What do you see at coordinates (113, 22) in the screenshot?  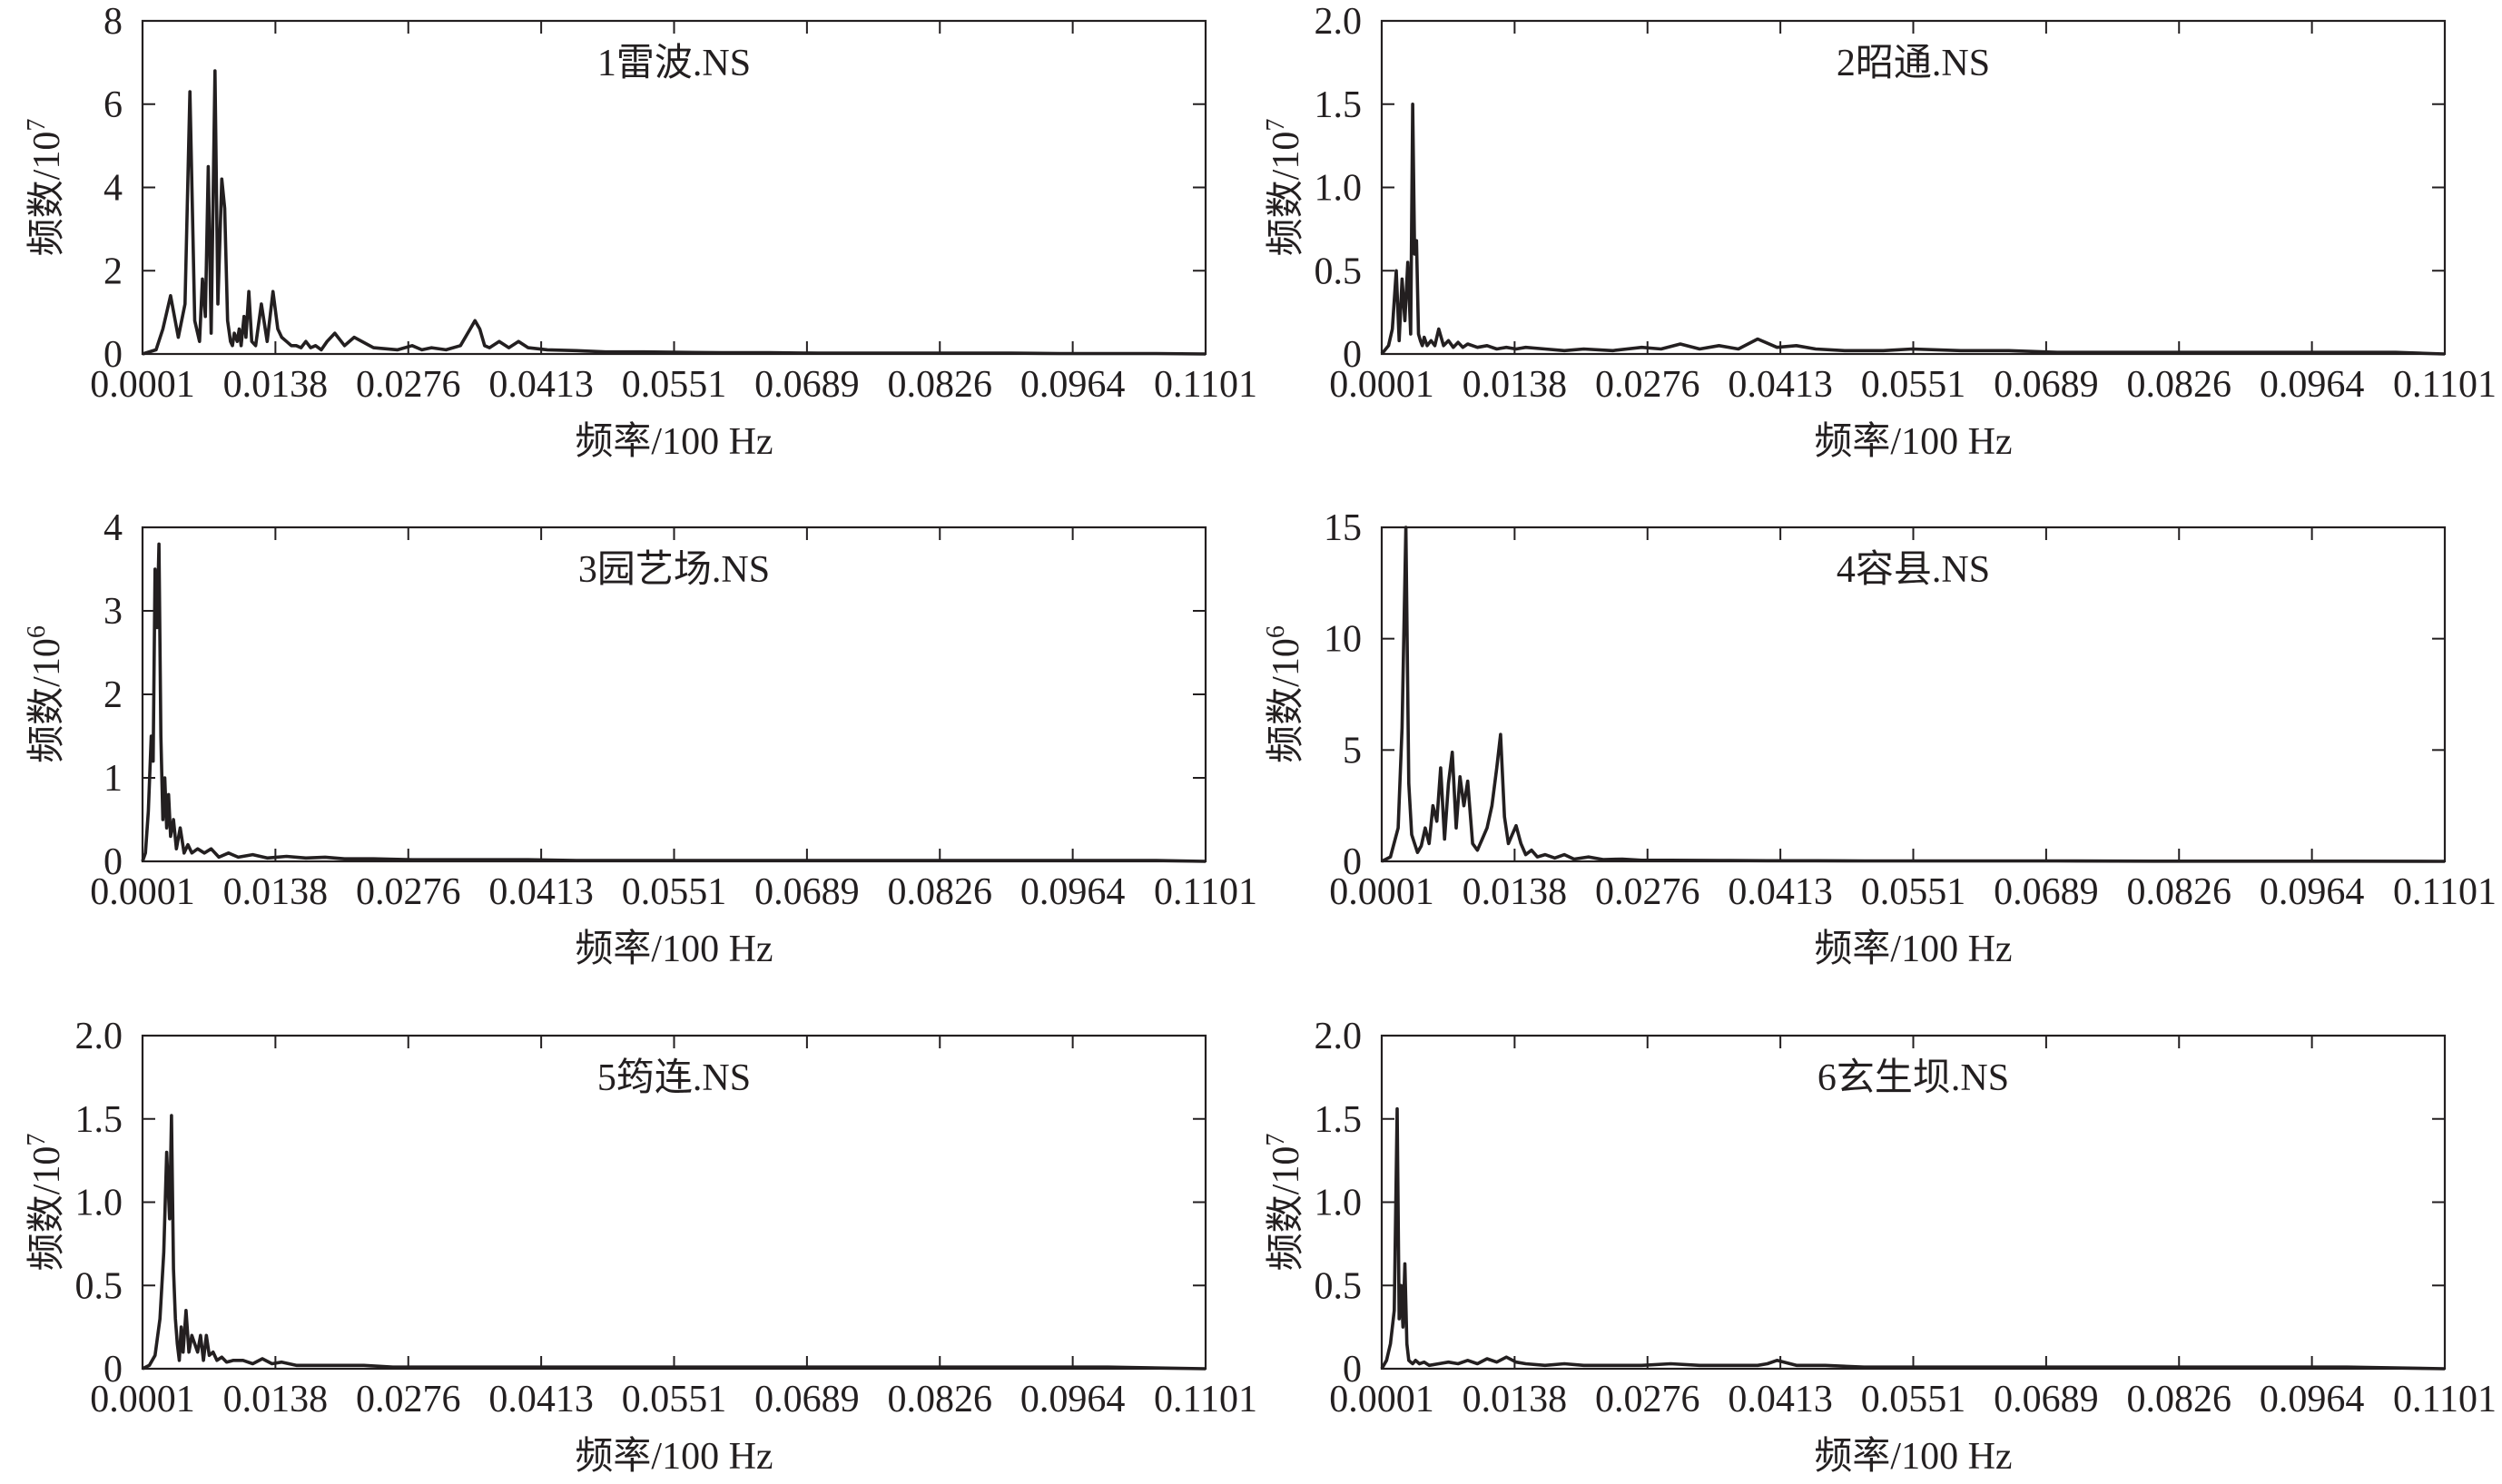 I see `y-tick-label: 8` at bounding box center [113, 22].